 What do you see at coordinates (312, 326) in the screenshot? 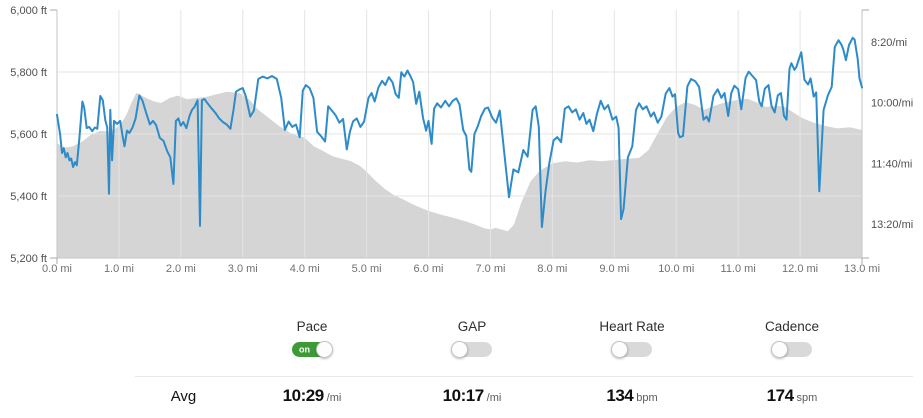
I see `pace-label: Pace` at bounding box center [312, 326].